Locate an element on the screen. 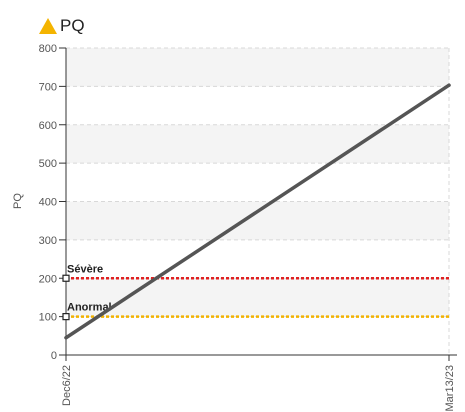 This screenshot has width=465, height=412. x-tick-label: Mar13/23 is located at coordinates (450, 388).